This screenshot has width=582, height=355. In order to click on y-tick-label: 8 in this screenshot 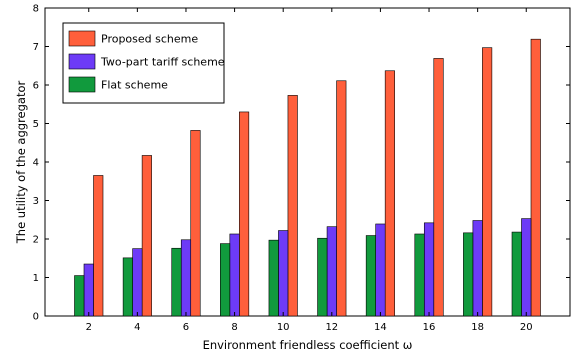, I will do `click(36, 9)`.